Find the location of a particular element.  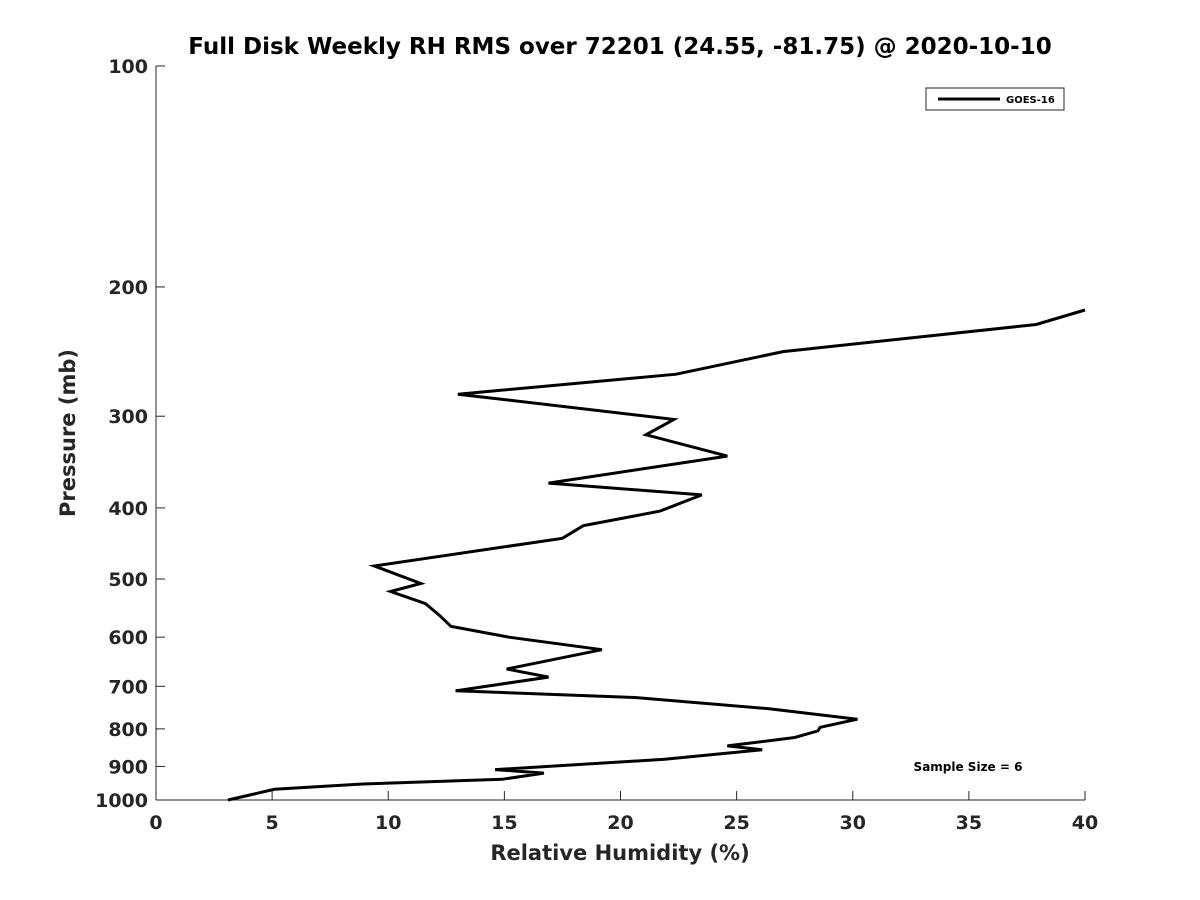

x-axis-ticks: 0 5 10 15 20 25 30 35 40 is located at coordinates (623, 812).